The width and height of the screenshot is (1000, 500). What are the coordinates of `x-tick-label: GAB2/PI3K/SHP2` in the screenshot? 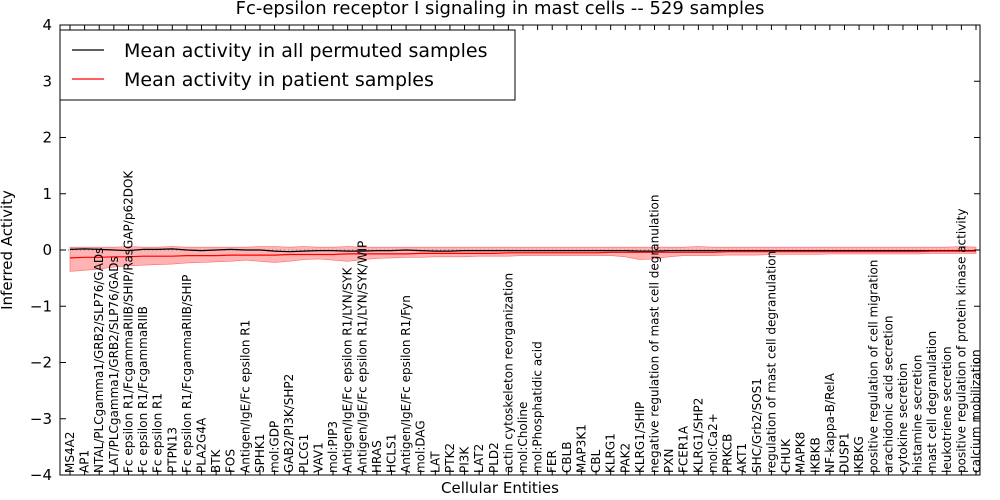 It's located at (289, 423).